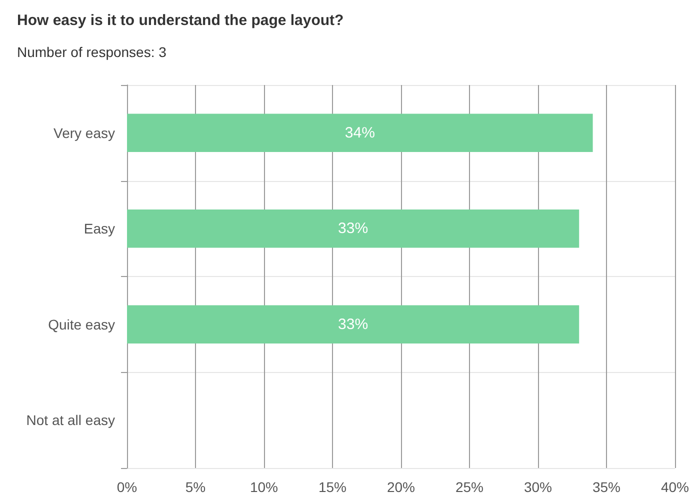 The height and width of the screenshot is (498, 697). What do you see at coordinates (70, 420) in the screenshot?
I see `y-tick-label: Not at all easy` at bounding box center [70, 420].